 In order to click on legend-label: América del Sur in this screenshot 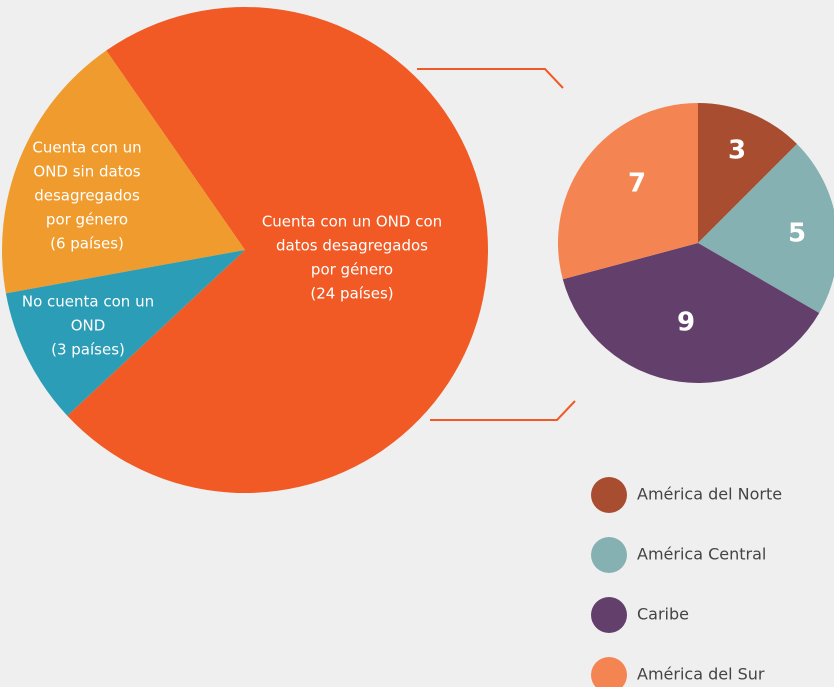, I will do `click(701, 674)`.